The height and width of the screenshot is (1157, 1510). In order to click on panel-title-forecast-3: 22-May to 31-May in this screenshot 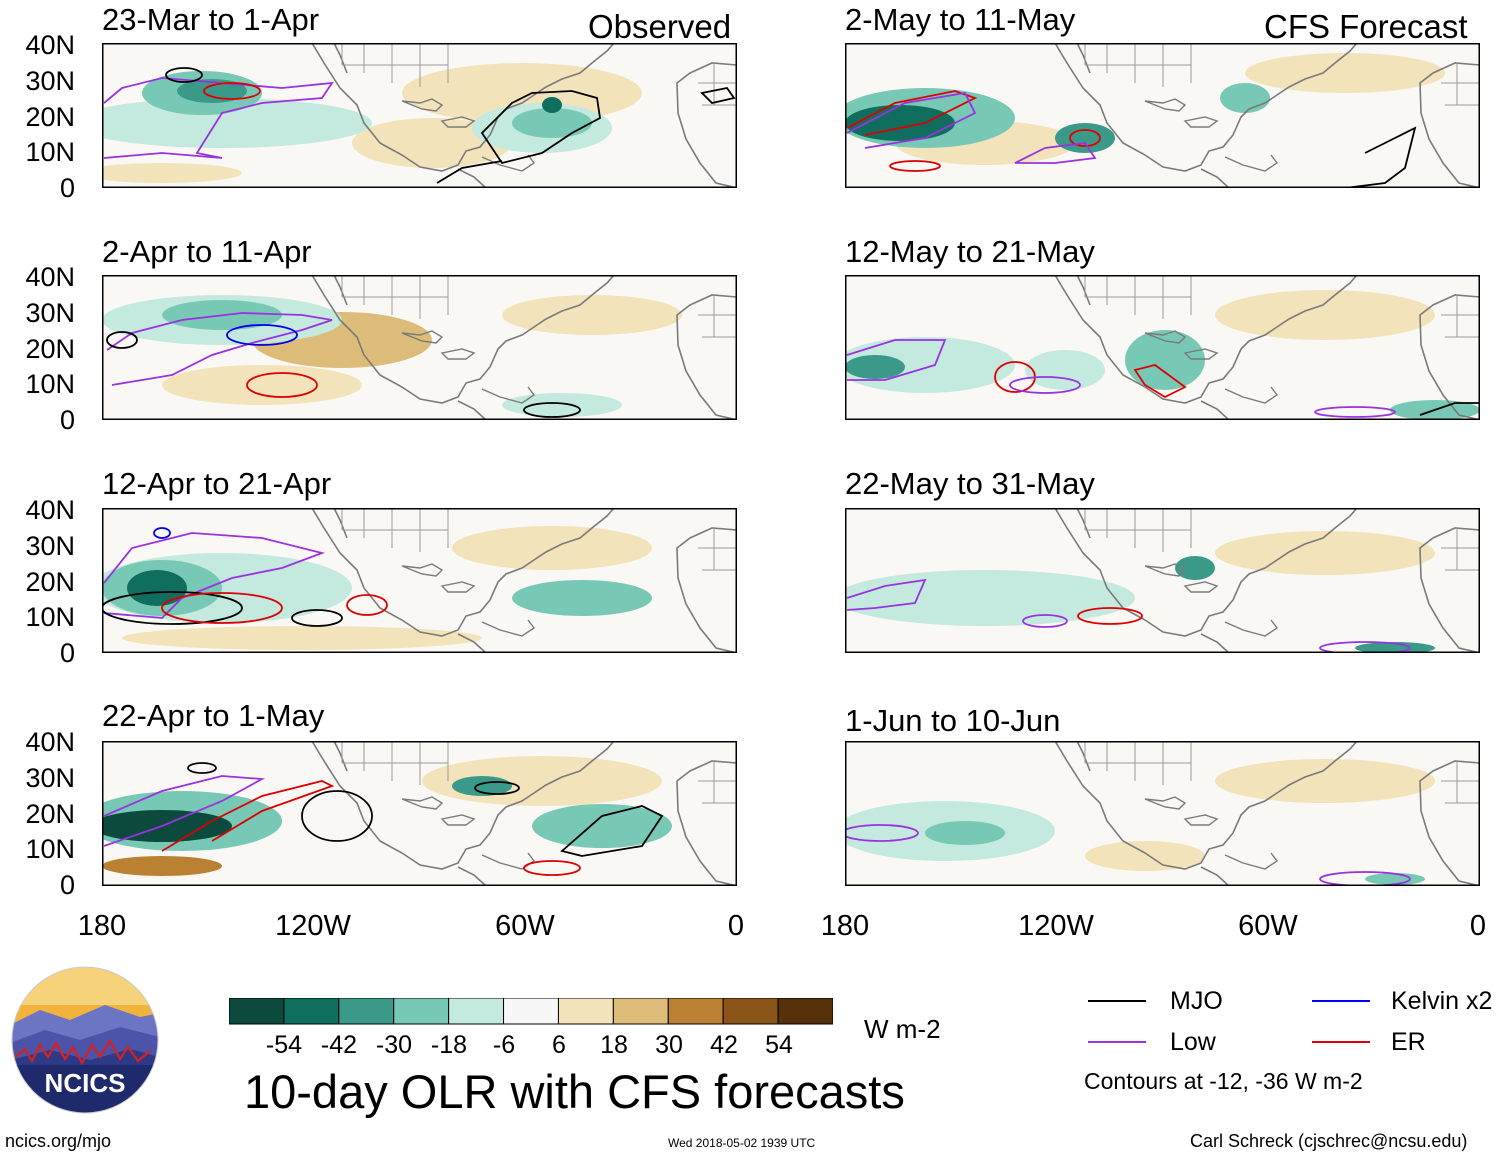, I will do `click(970, 483)`.